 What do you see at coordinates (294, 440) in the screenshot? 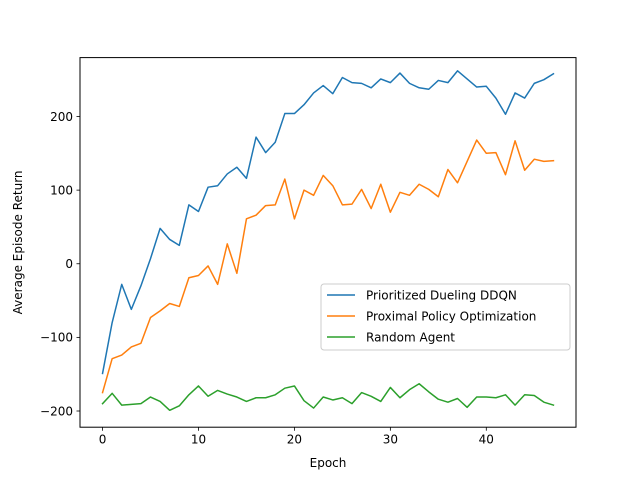
I see `x-tick-label: 20` at bounding box center [294, 440].